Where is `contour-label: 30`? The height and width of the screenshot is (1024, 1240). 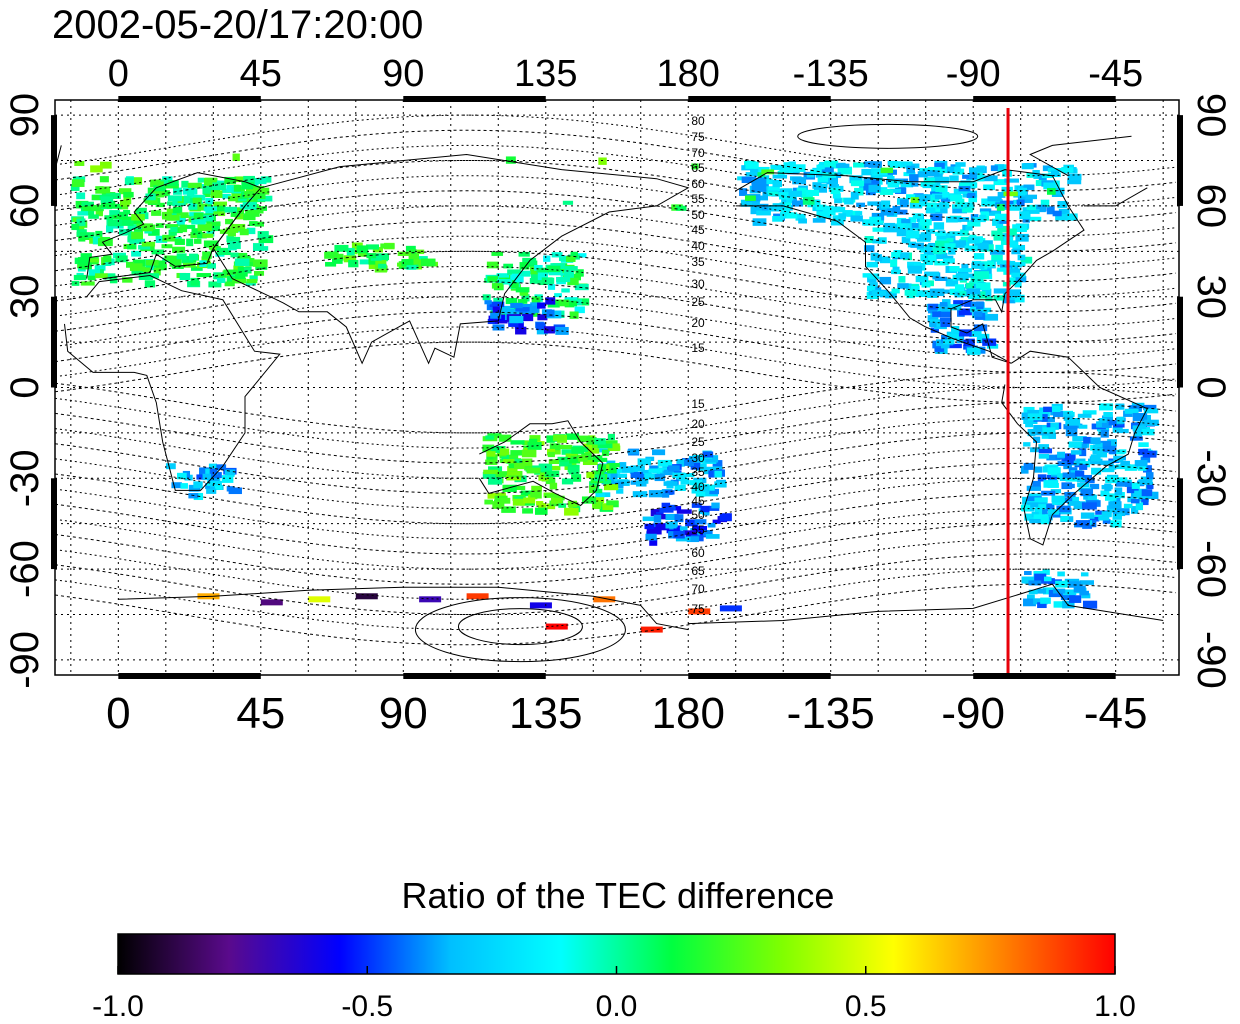
contour-label: 30 is located at coordinates (698, 284).